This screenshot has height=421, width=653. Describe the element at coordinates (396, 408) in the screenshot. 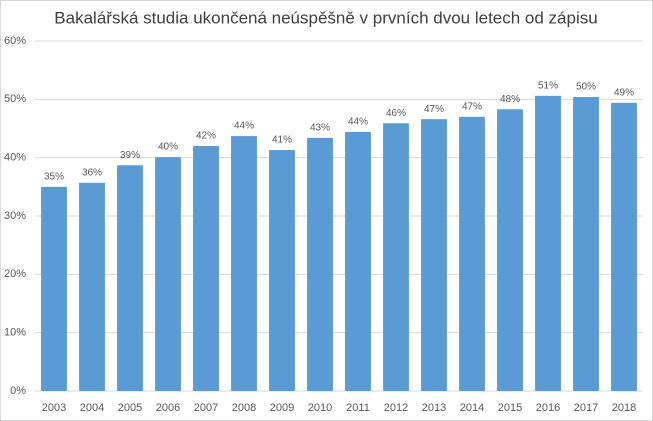

I see `x-tick-label: 2012` at that location.